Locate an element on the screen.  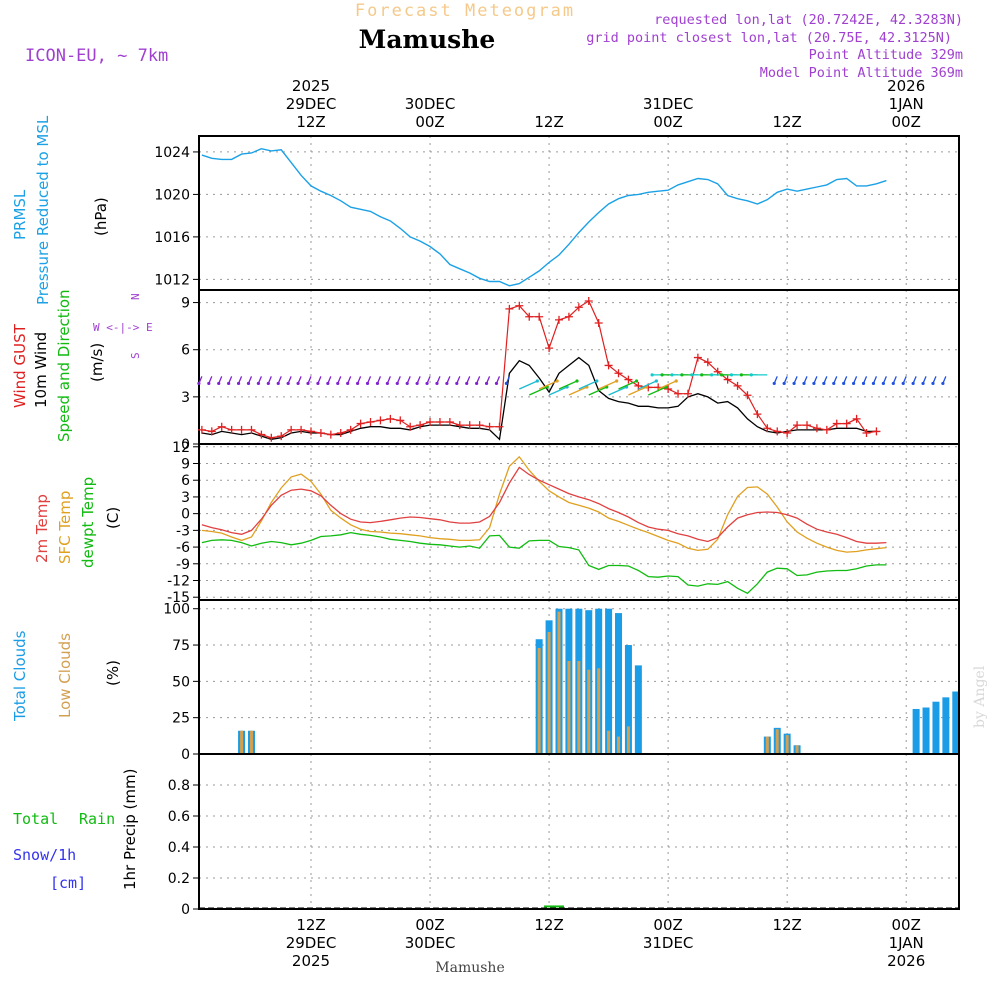
requested-coords: requested lon,lat (20.7242E, 42.3283N) is located at coordinates (808, 20).